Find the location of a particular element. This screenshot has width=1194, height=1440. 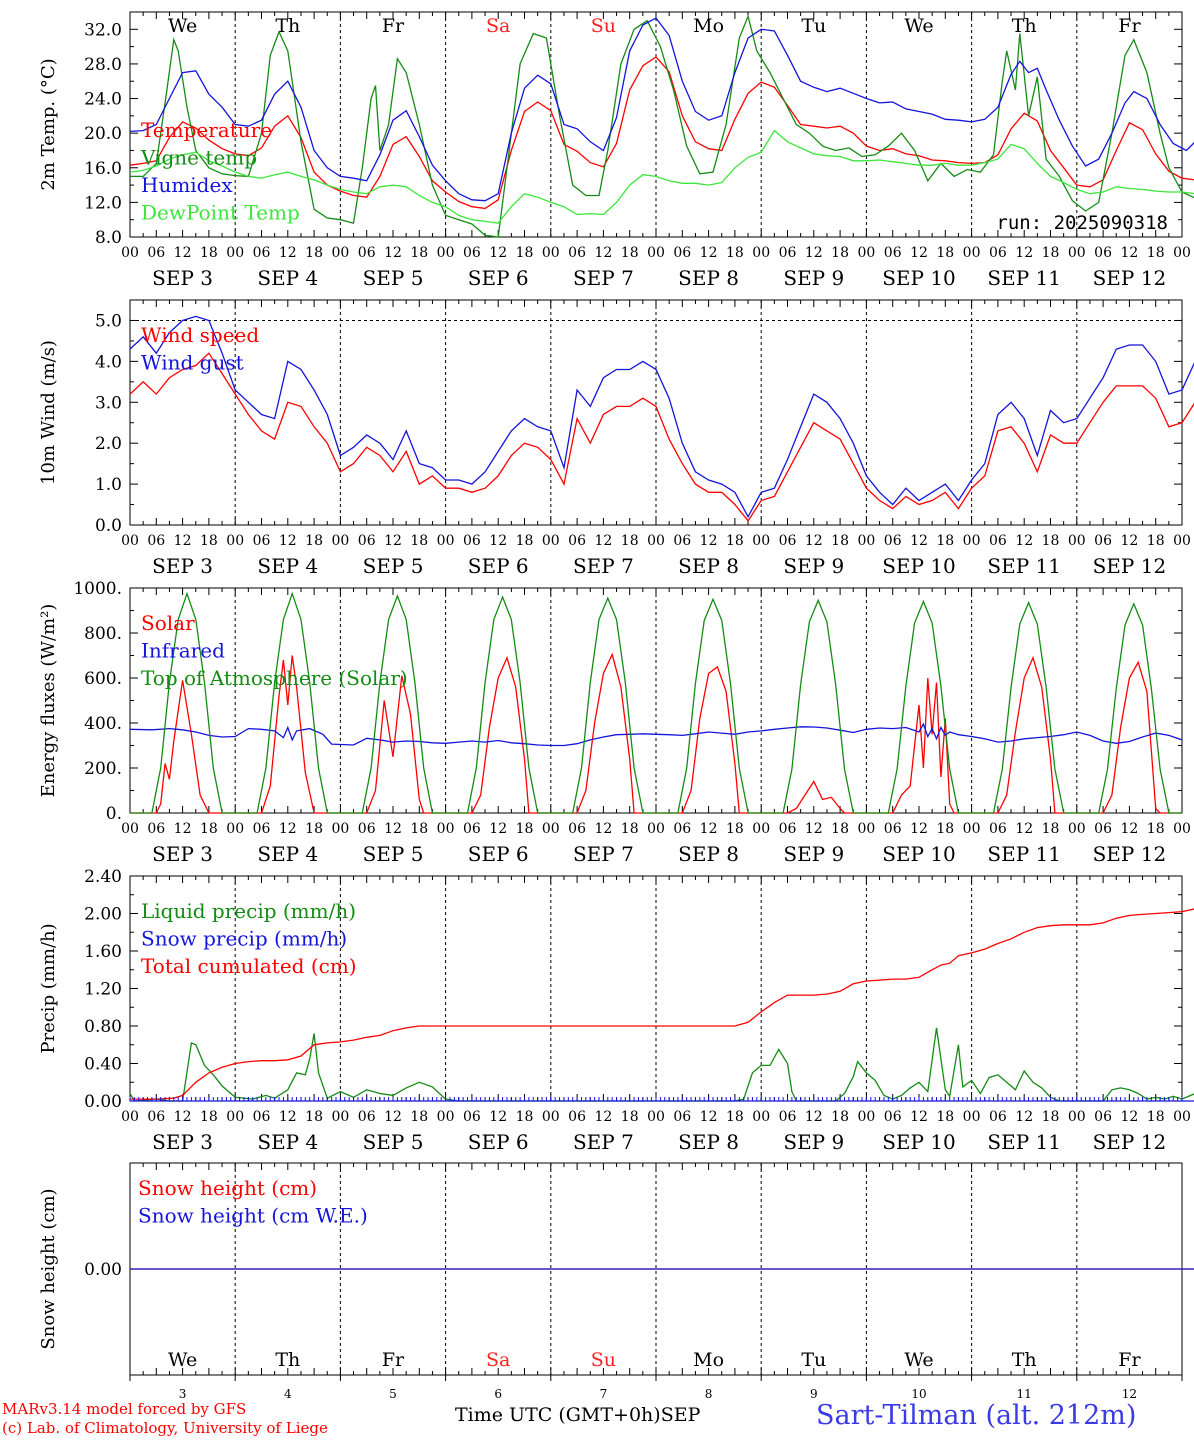

y-tick-label: 8.0 is located at coordinates (108, 238).